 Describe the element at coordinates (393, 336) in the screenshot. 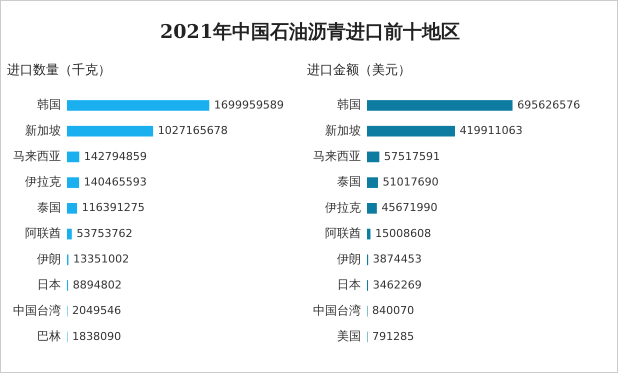

I see `data-label: 791285` at that location.